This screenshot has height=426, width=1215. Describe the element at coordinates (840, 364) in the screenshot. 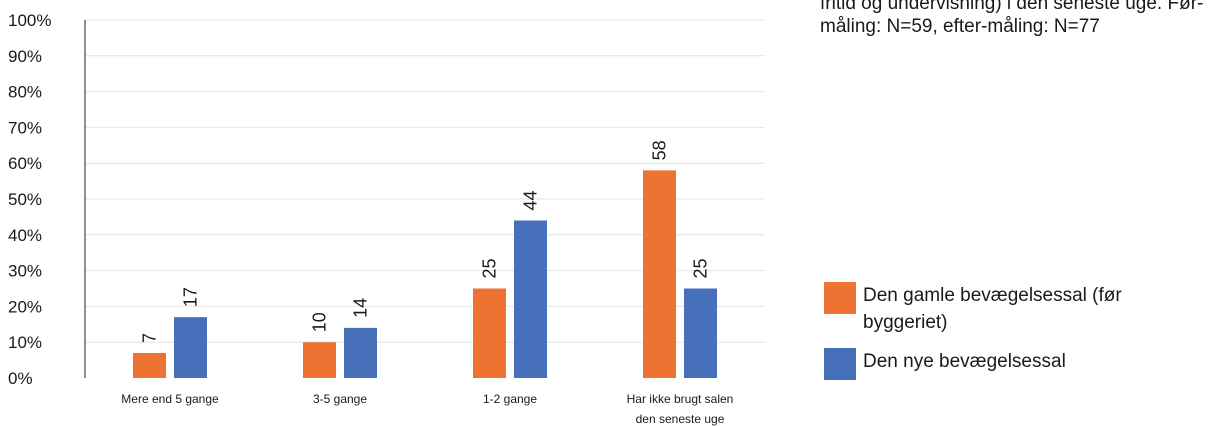

I see `legend-swatch-new-hall` at that location.